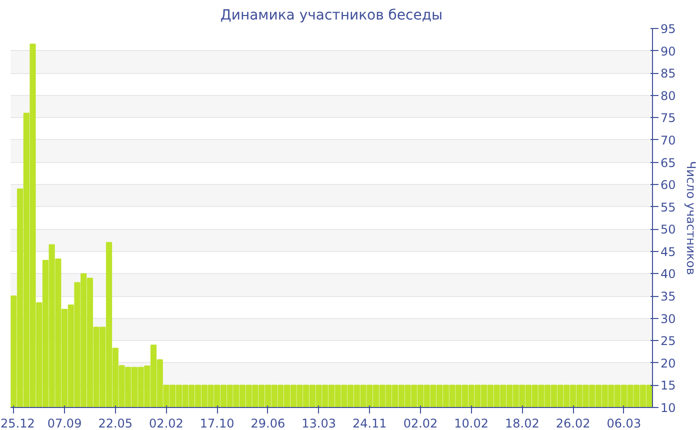 The image size is (700, 430). I want to click on y-tick-label: 55, so click(668, 207).